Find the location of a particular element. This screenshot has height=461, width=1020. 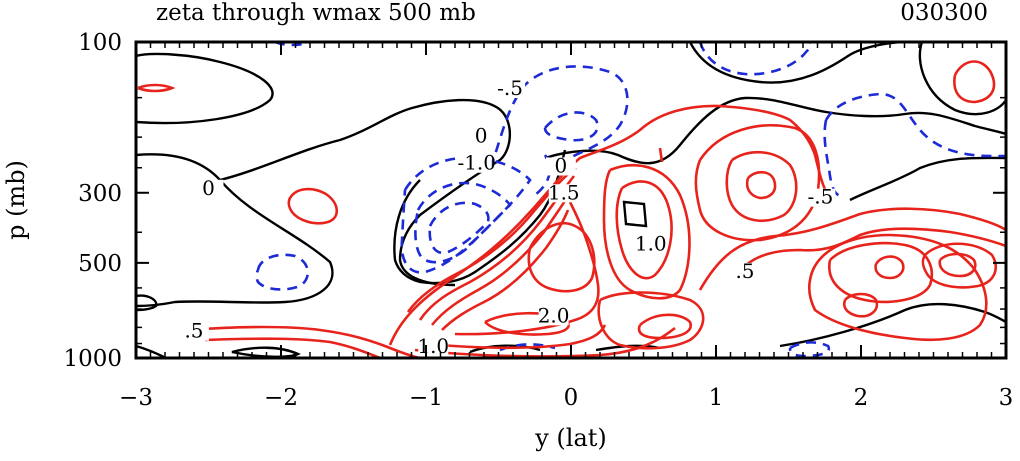

y-tick-label: 300 is located at coordinates (100, 194).